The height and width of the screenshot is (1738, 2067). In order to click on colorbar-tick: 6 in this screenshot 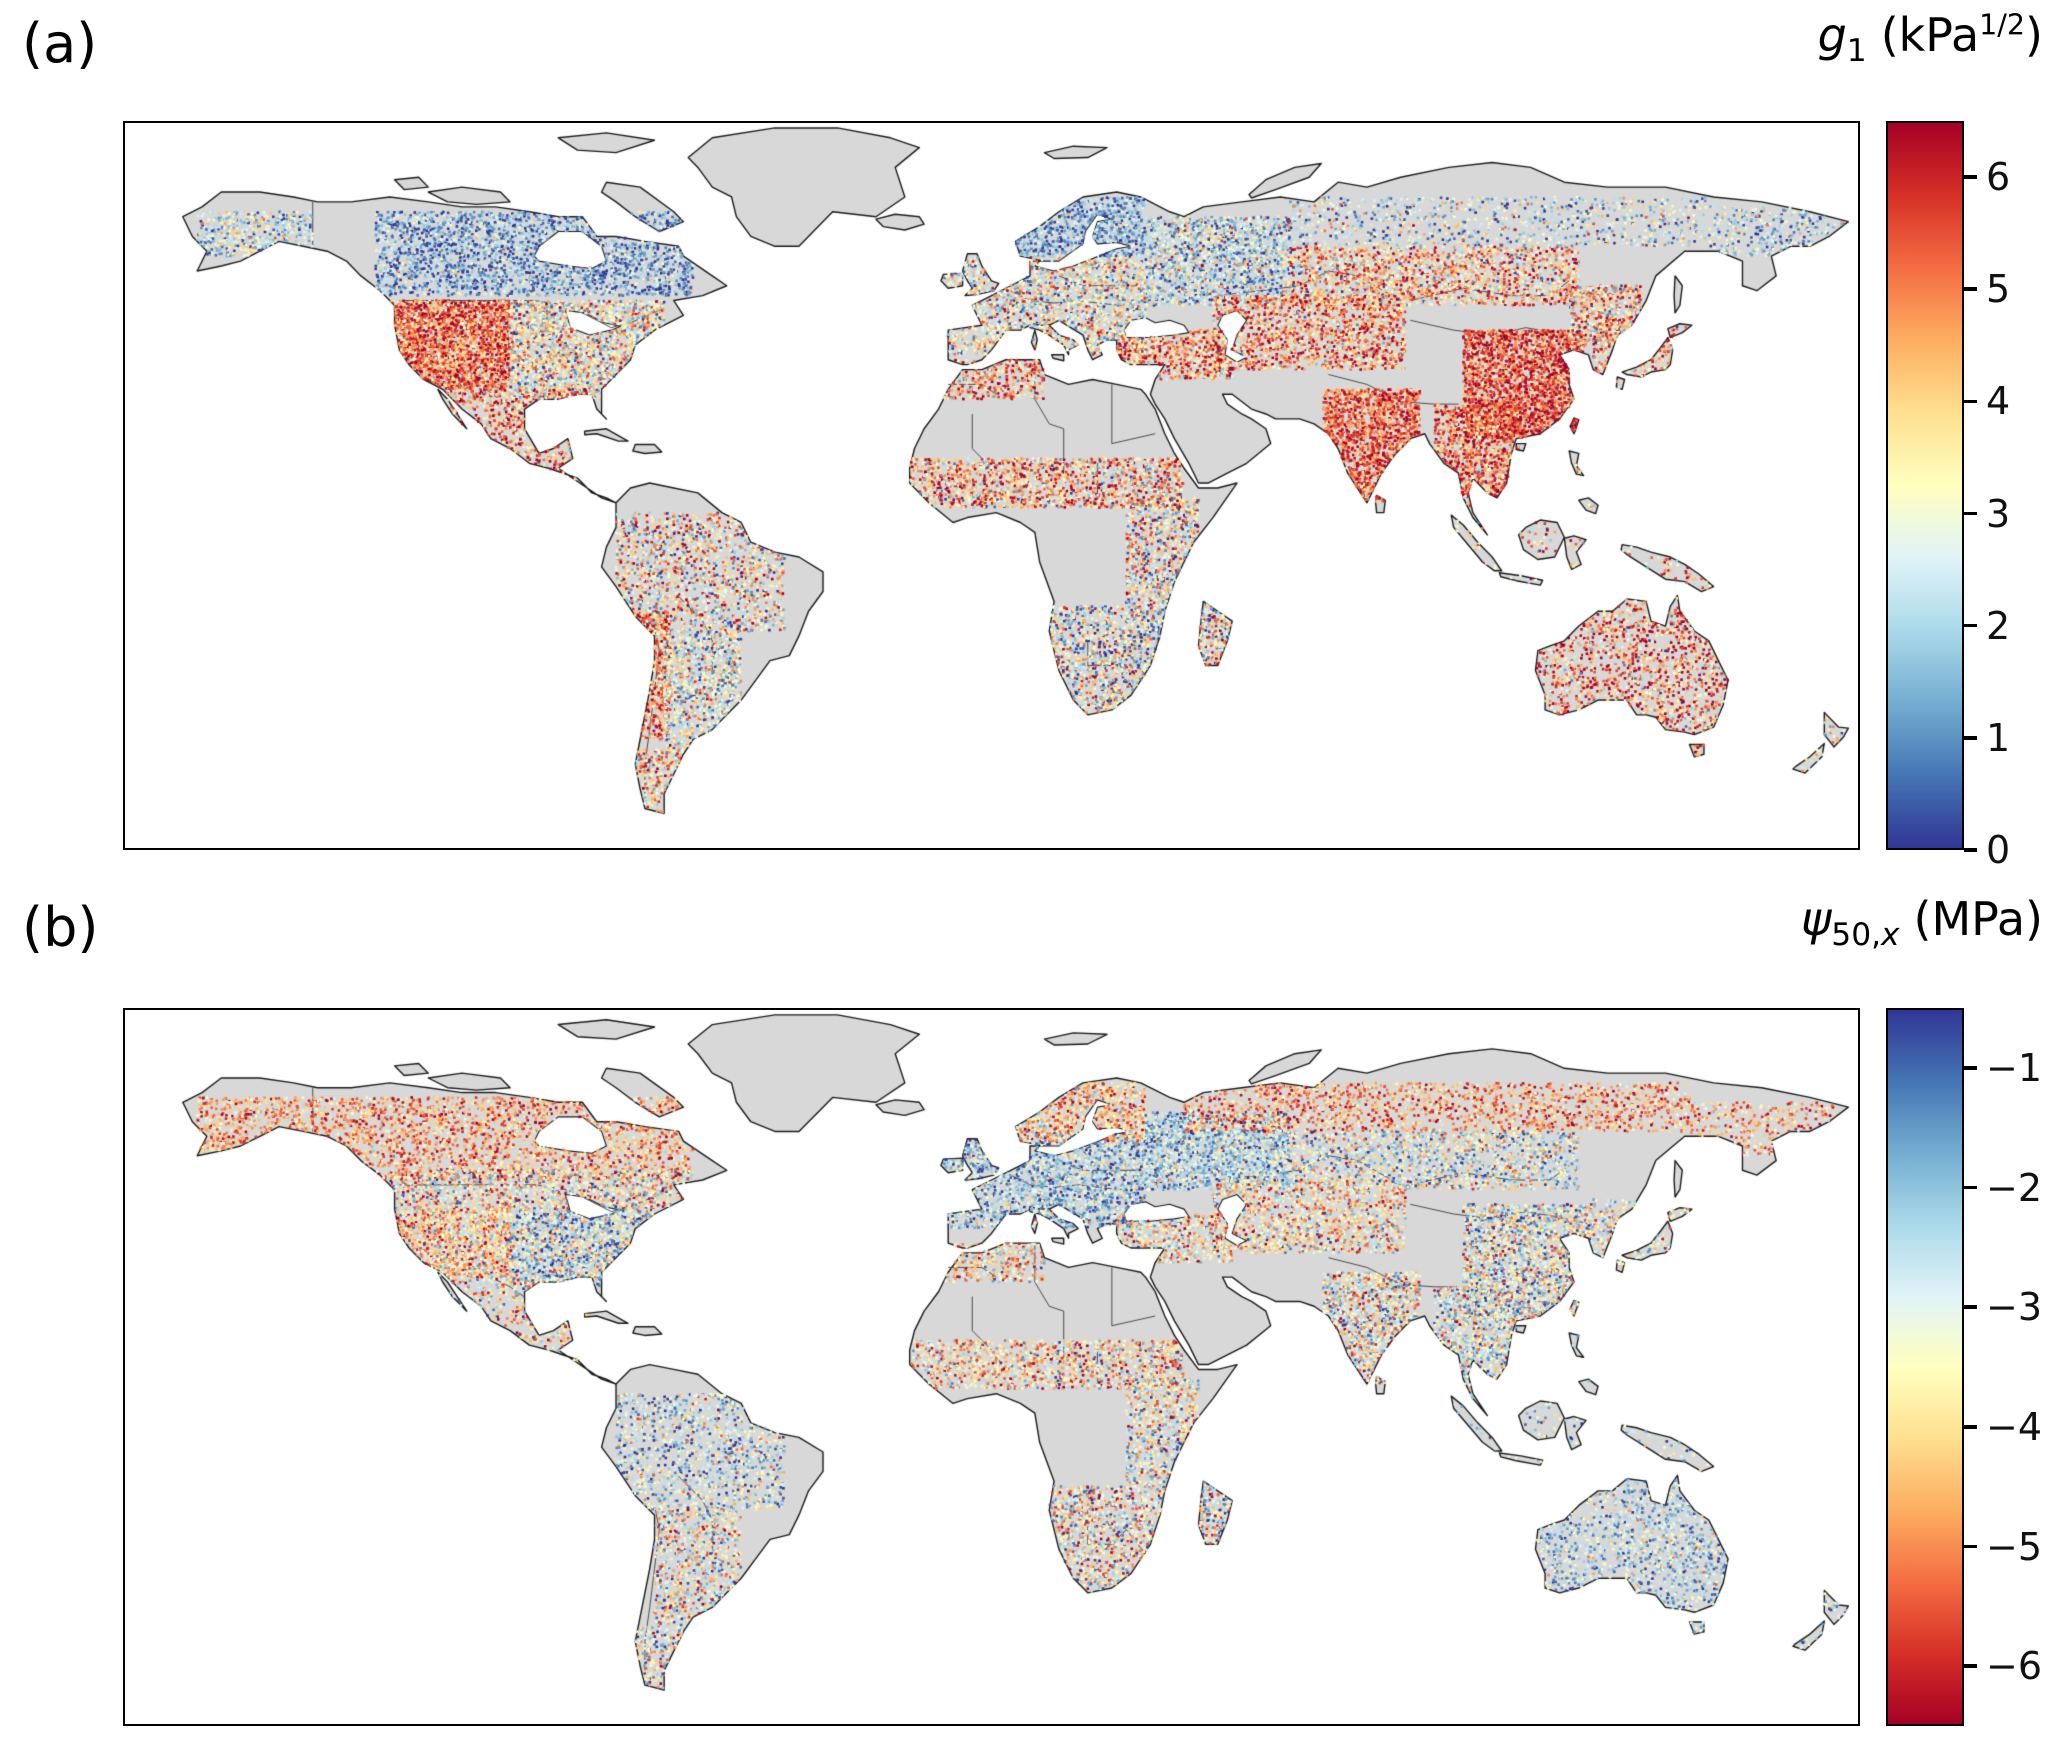, I will do `click(1987, 177)`.